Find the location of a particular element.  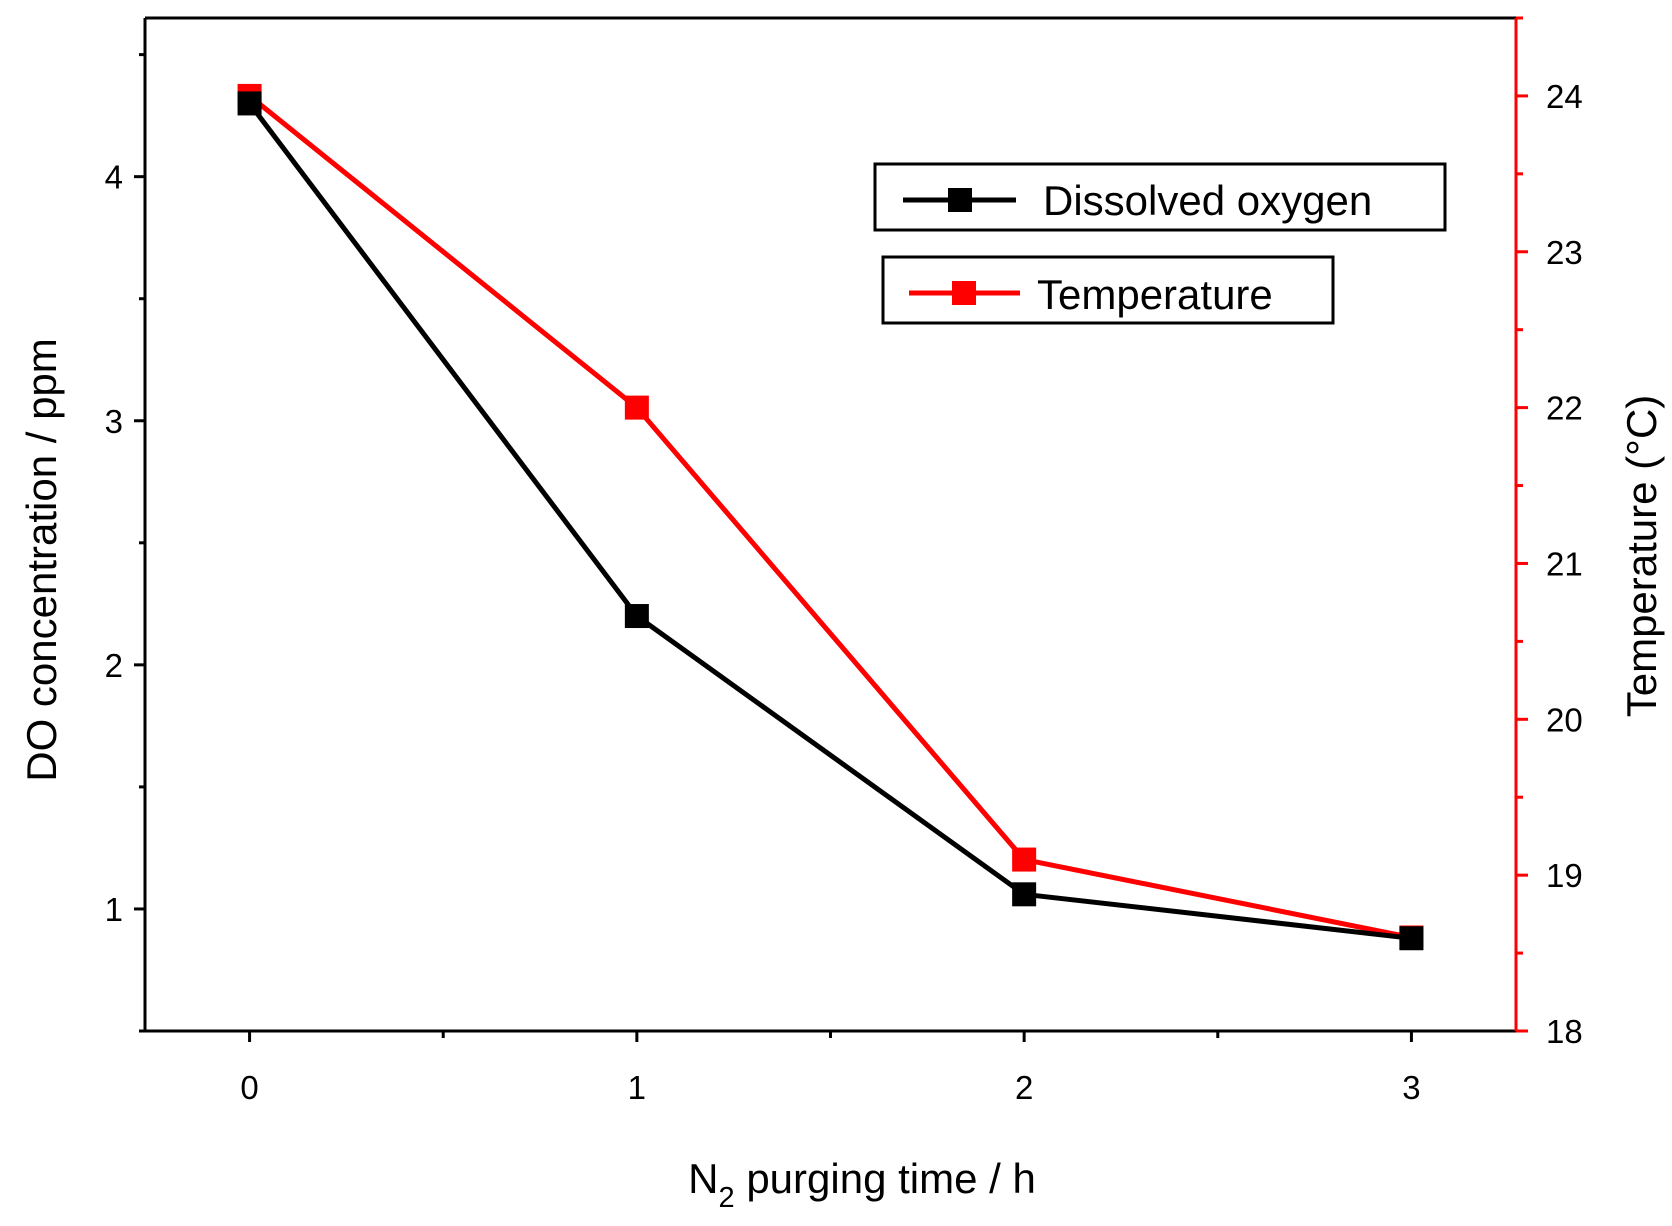

x-tick-label: 2 is located at coordinates (1024, 1087).